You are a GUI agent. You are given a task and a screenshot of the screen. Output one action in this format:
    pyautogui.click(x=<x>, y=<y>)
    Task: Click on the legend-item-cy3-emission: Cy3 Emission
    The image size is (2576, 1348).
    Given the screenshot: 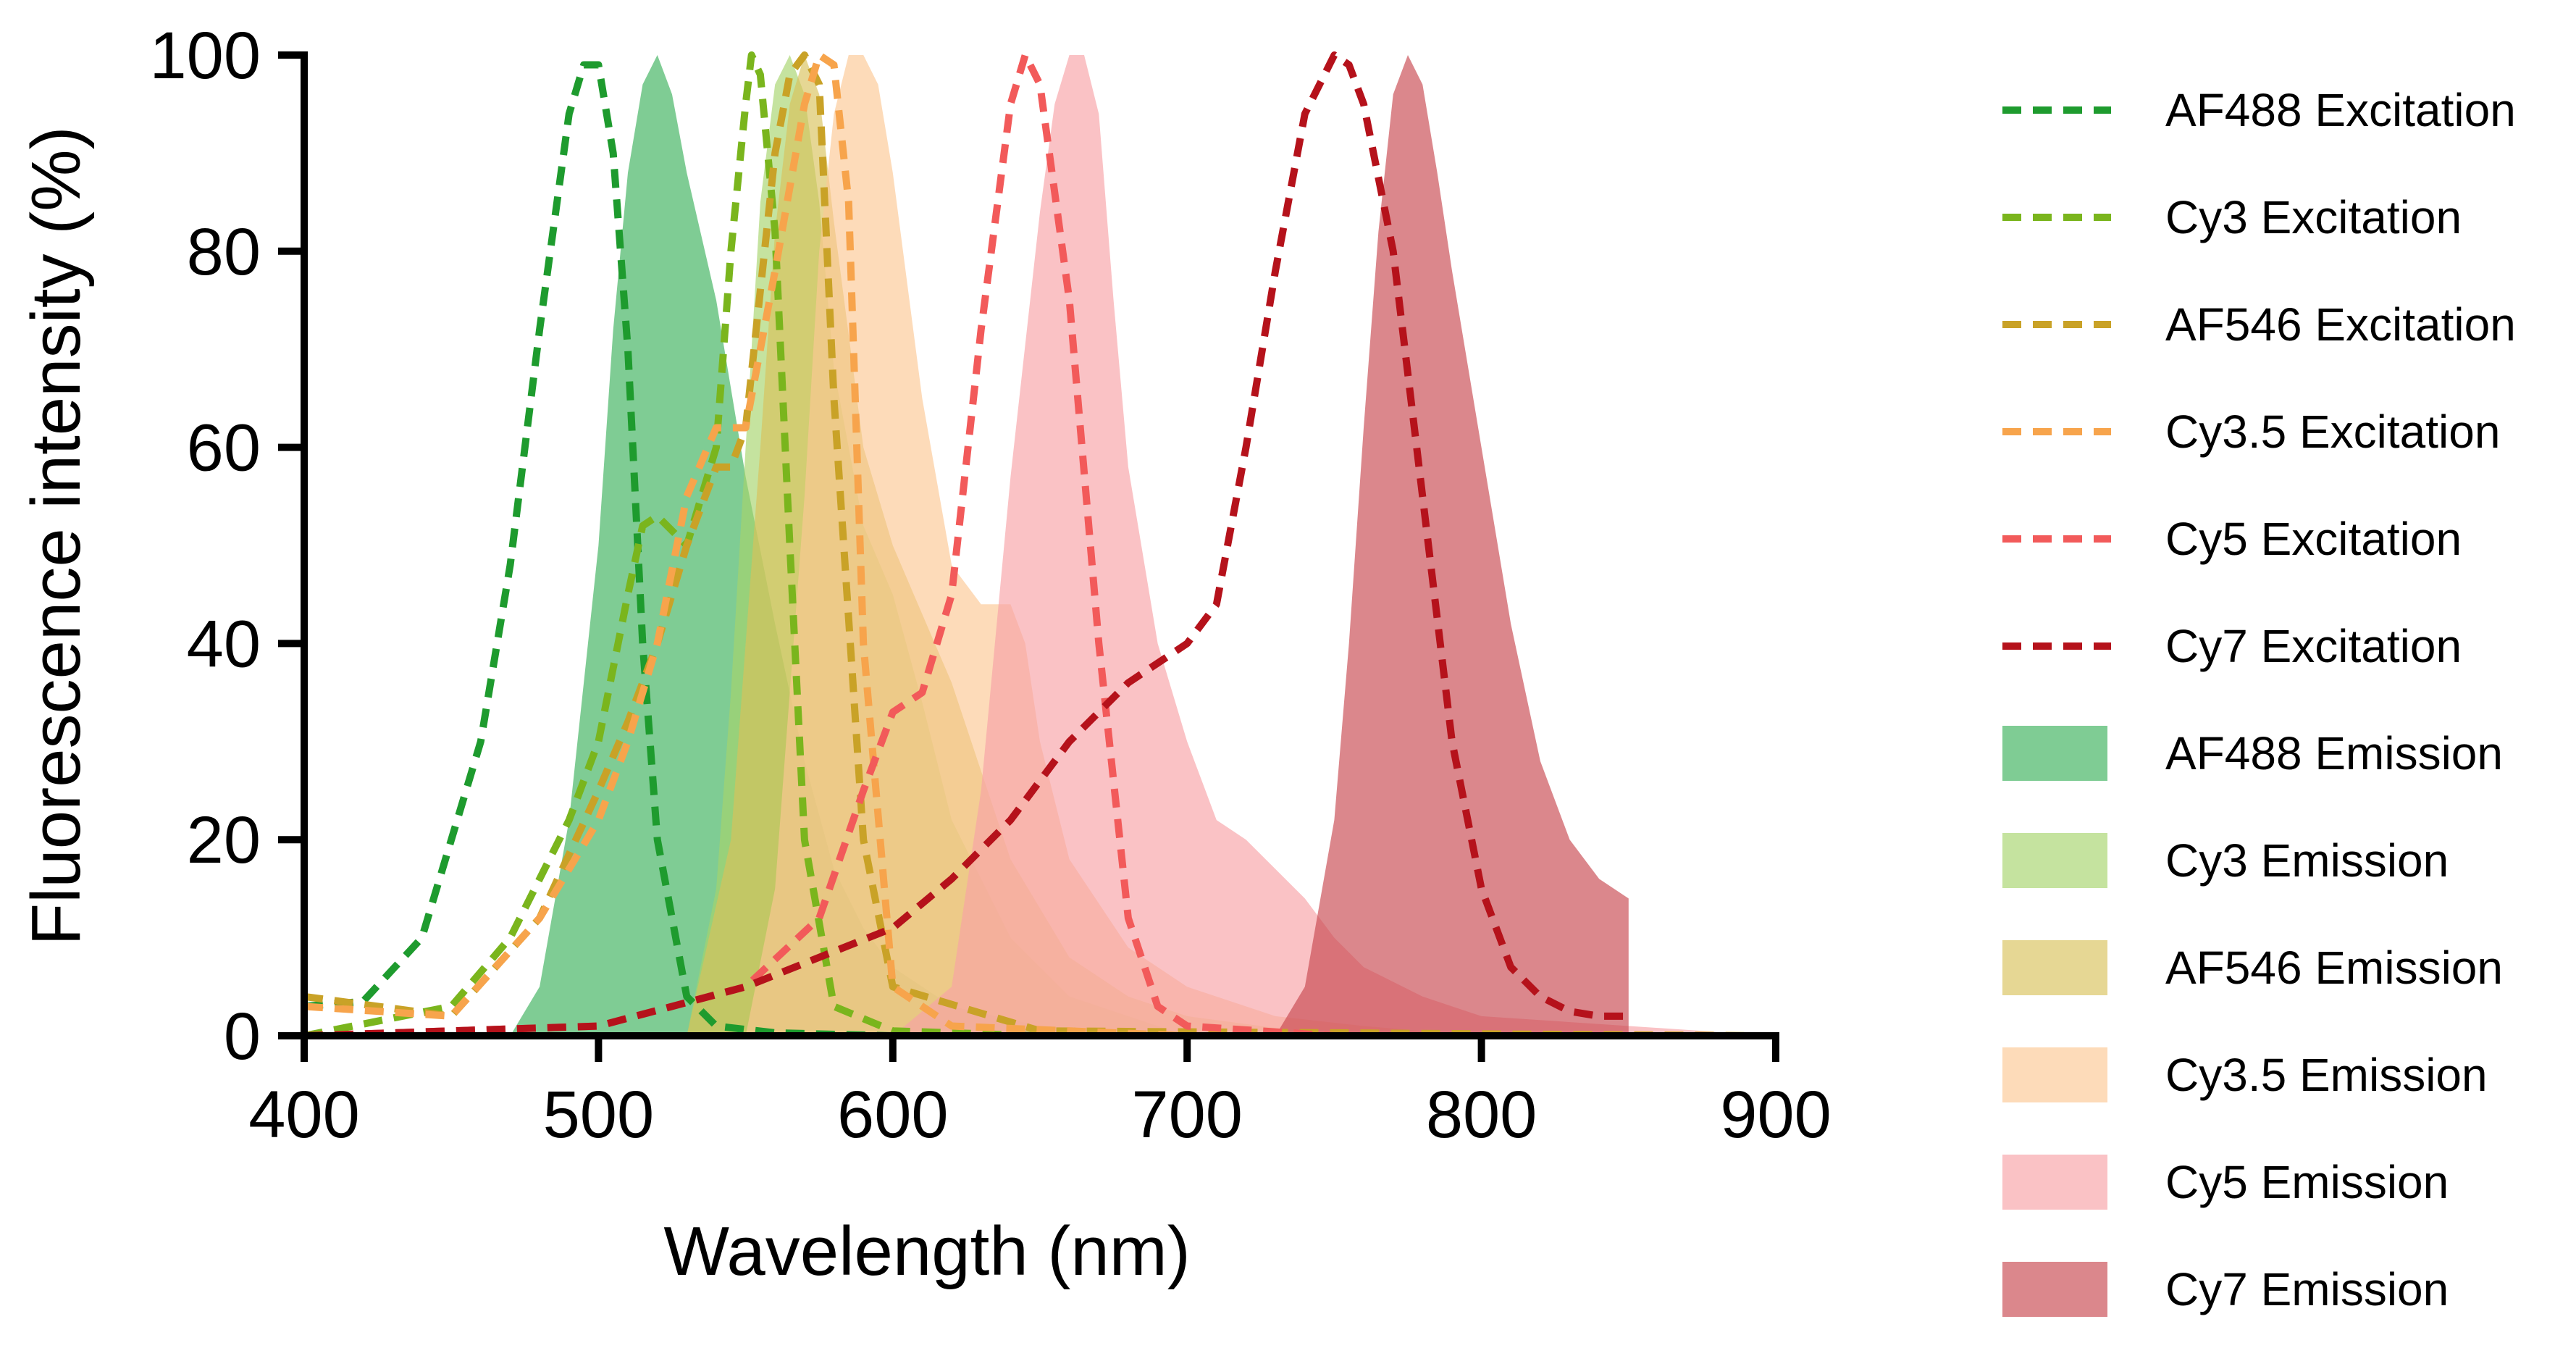 What is the action you would take?
    pyautogui.click(x=2225, y=861)
    